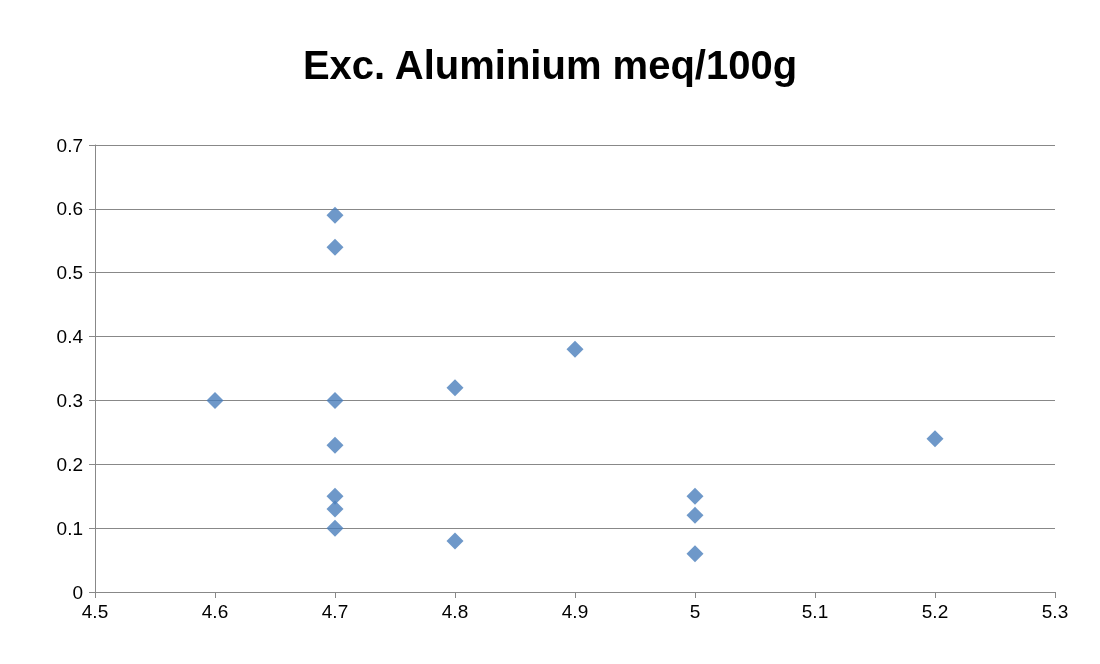 The width and height of the screenshot is (1100, 664). Describe the element at coordinates (935, 611) in the screenshot. I see `x-tick-label: 5.2` at that location.